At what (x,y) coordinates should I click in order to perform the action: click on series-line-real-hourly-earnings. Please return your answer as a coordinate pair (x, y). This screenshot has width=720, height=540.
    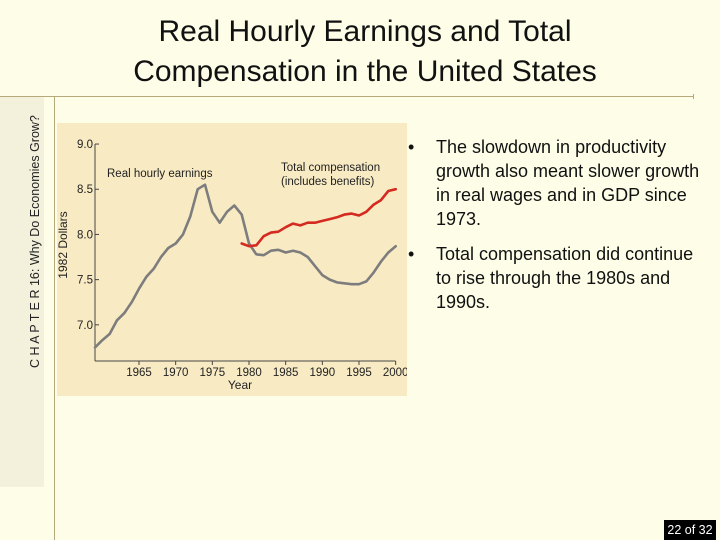
    Looking at the image, I should click on (245, 266).